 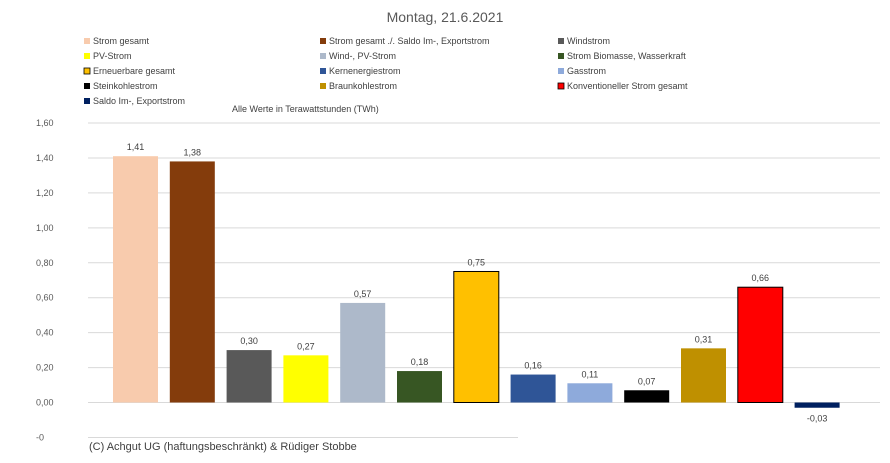 I want to click on y-tick-label: 1,00, so click(x=45, y=228).